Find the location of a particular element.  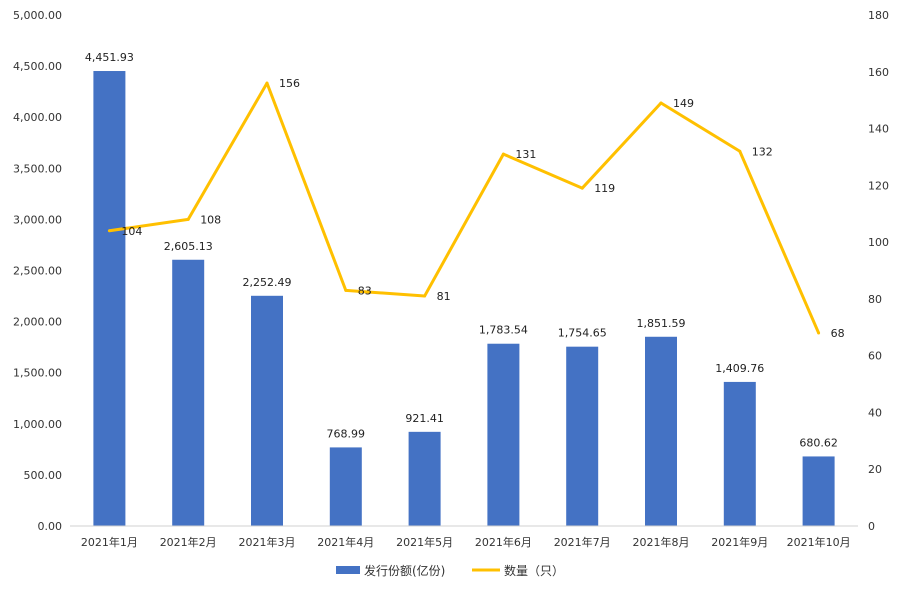

line-data-label: 132 is located at coordinates (762, 151).